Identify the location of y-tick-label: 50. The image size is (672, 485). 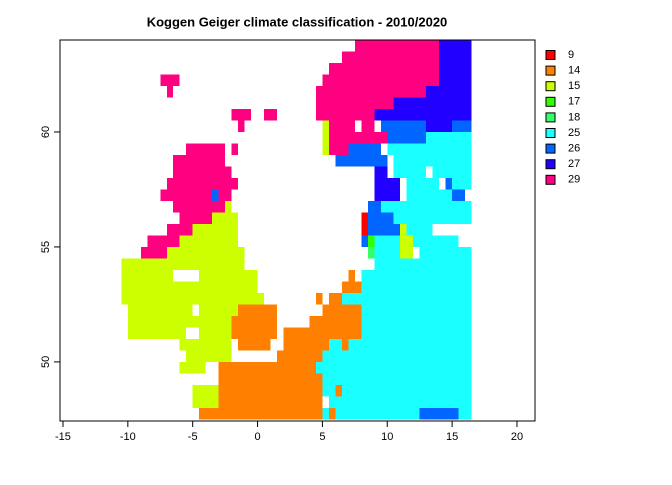
(46, 362).